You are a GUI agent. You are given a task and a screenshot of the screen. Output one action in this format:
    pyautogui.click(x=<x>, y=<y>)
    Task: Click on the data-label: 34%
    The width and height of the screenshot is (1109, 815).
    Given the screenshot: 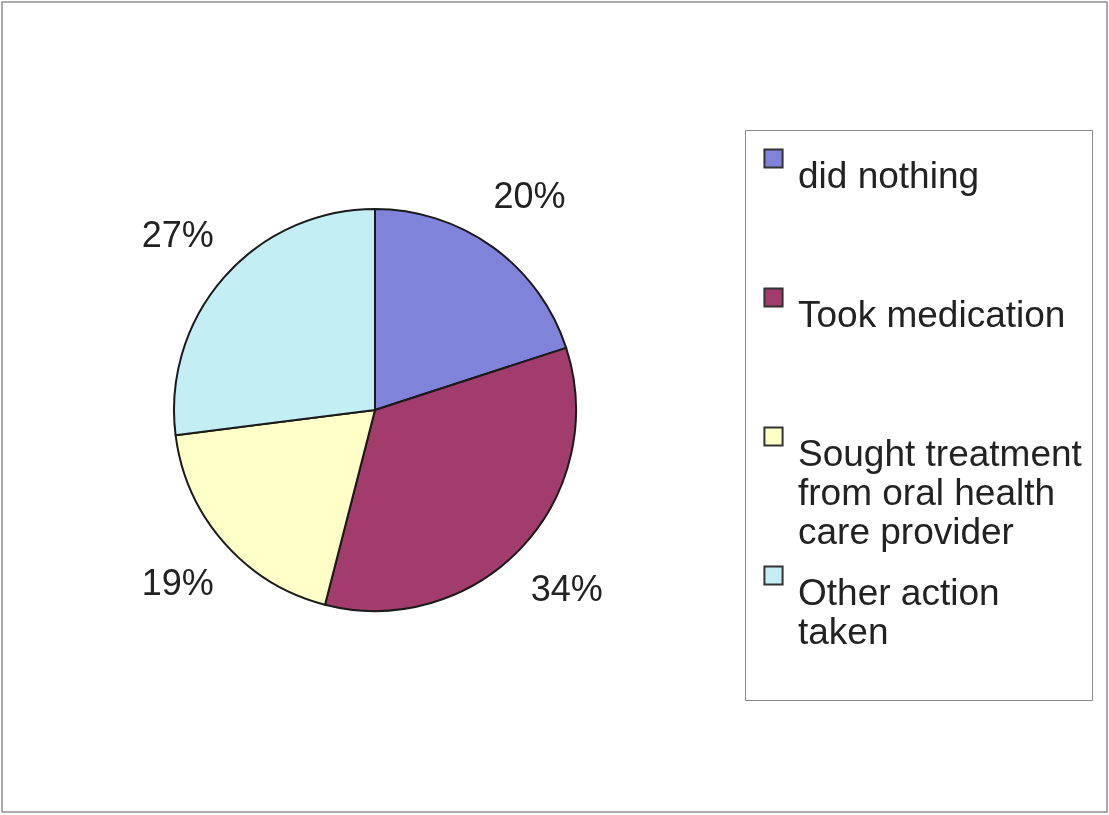 What is the action you would take?
    pyautogui.click(x=566, y=589)
    